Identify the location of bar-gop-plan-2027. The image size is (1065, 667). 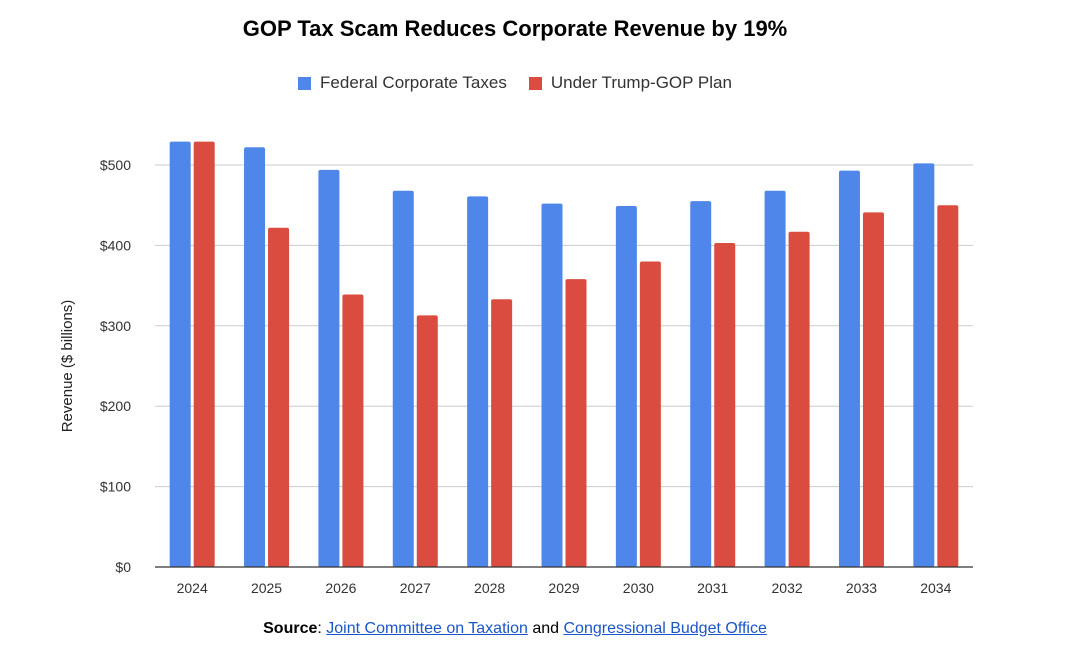
(427, 441).